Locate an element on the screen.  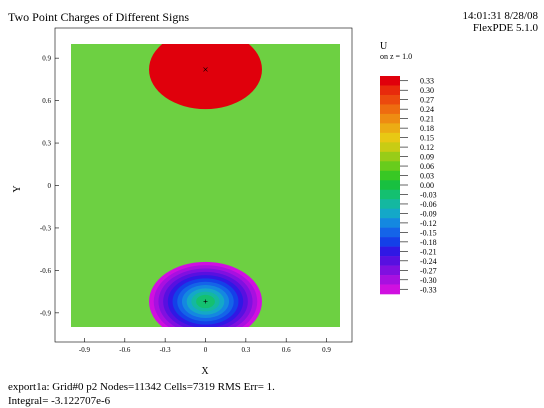
charge-markers is located at coordinates (205, 185).